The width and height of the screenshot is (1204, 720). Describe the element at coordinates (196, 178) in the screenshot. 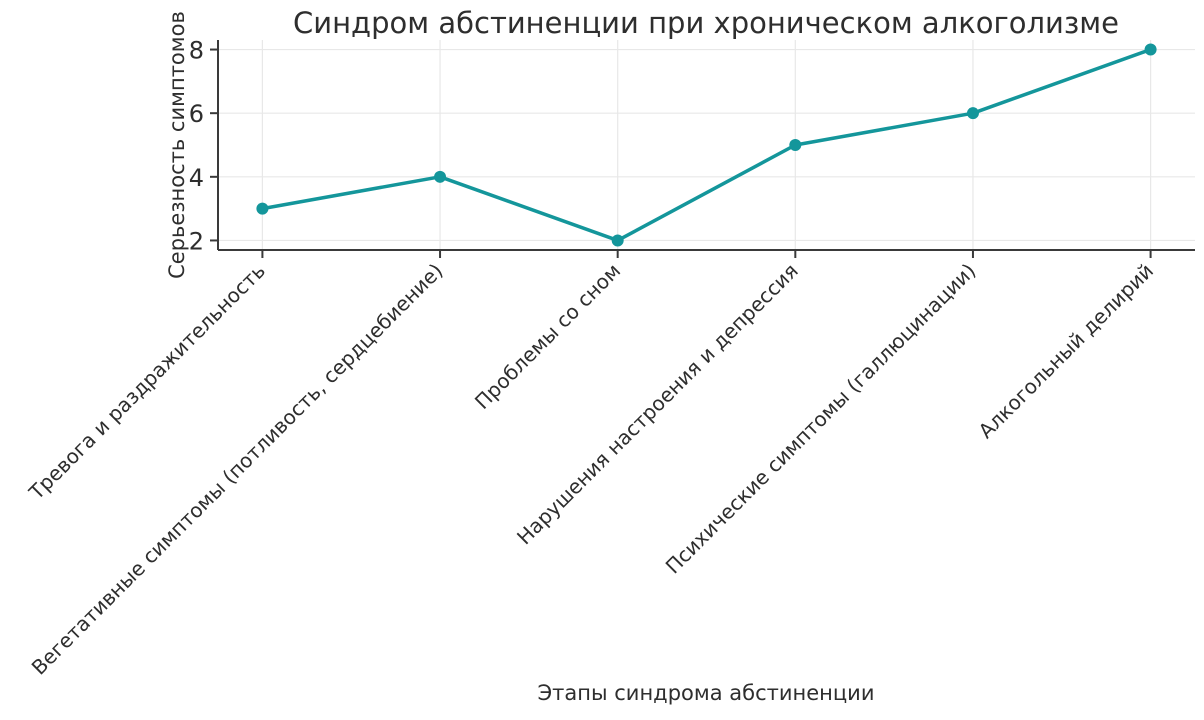

I see `y-tick-label: 4` at that location.